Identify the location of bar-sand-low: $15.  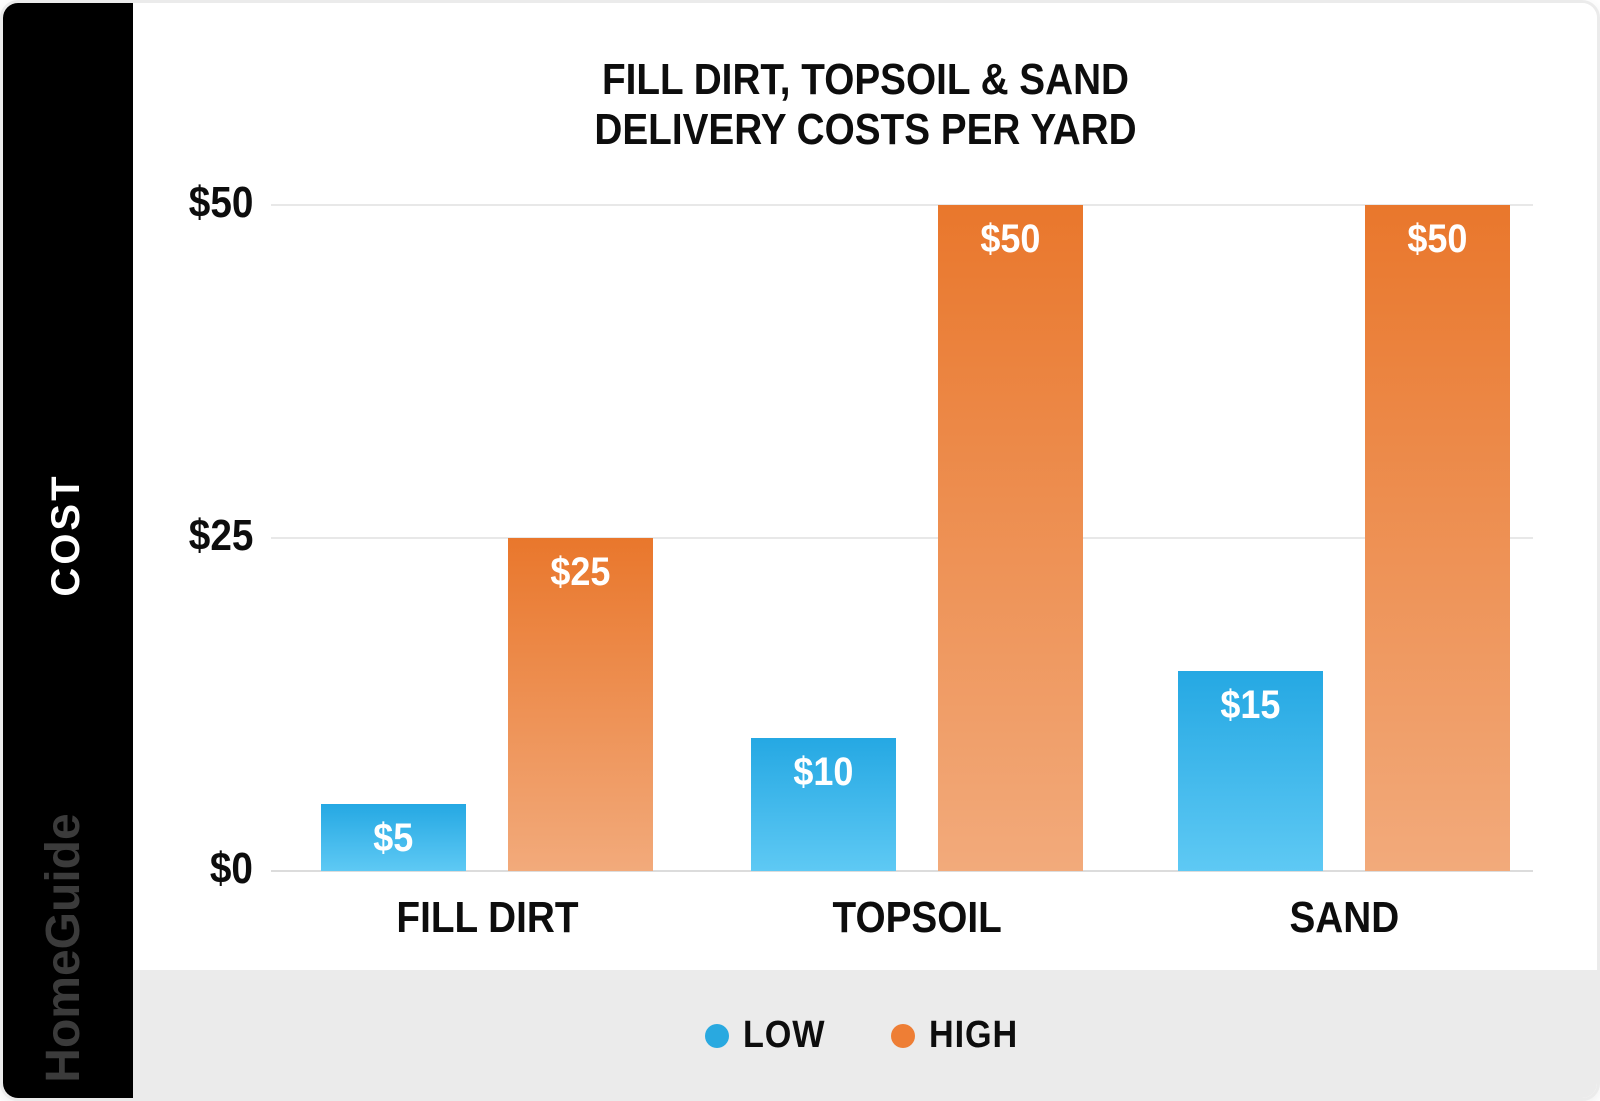
(1250, 771).